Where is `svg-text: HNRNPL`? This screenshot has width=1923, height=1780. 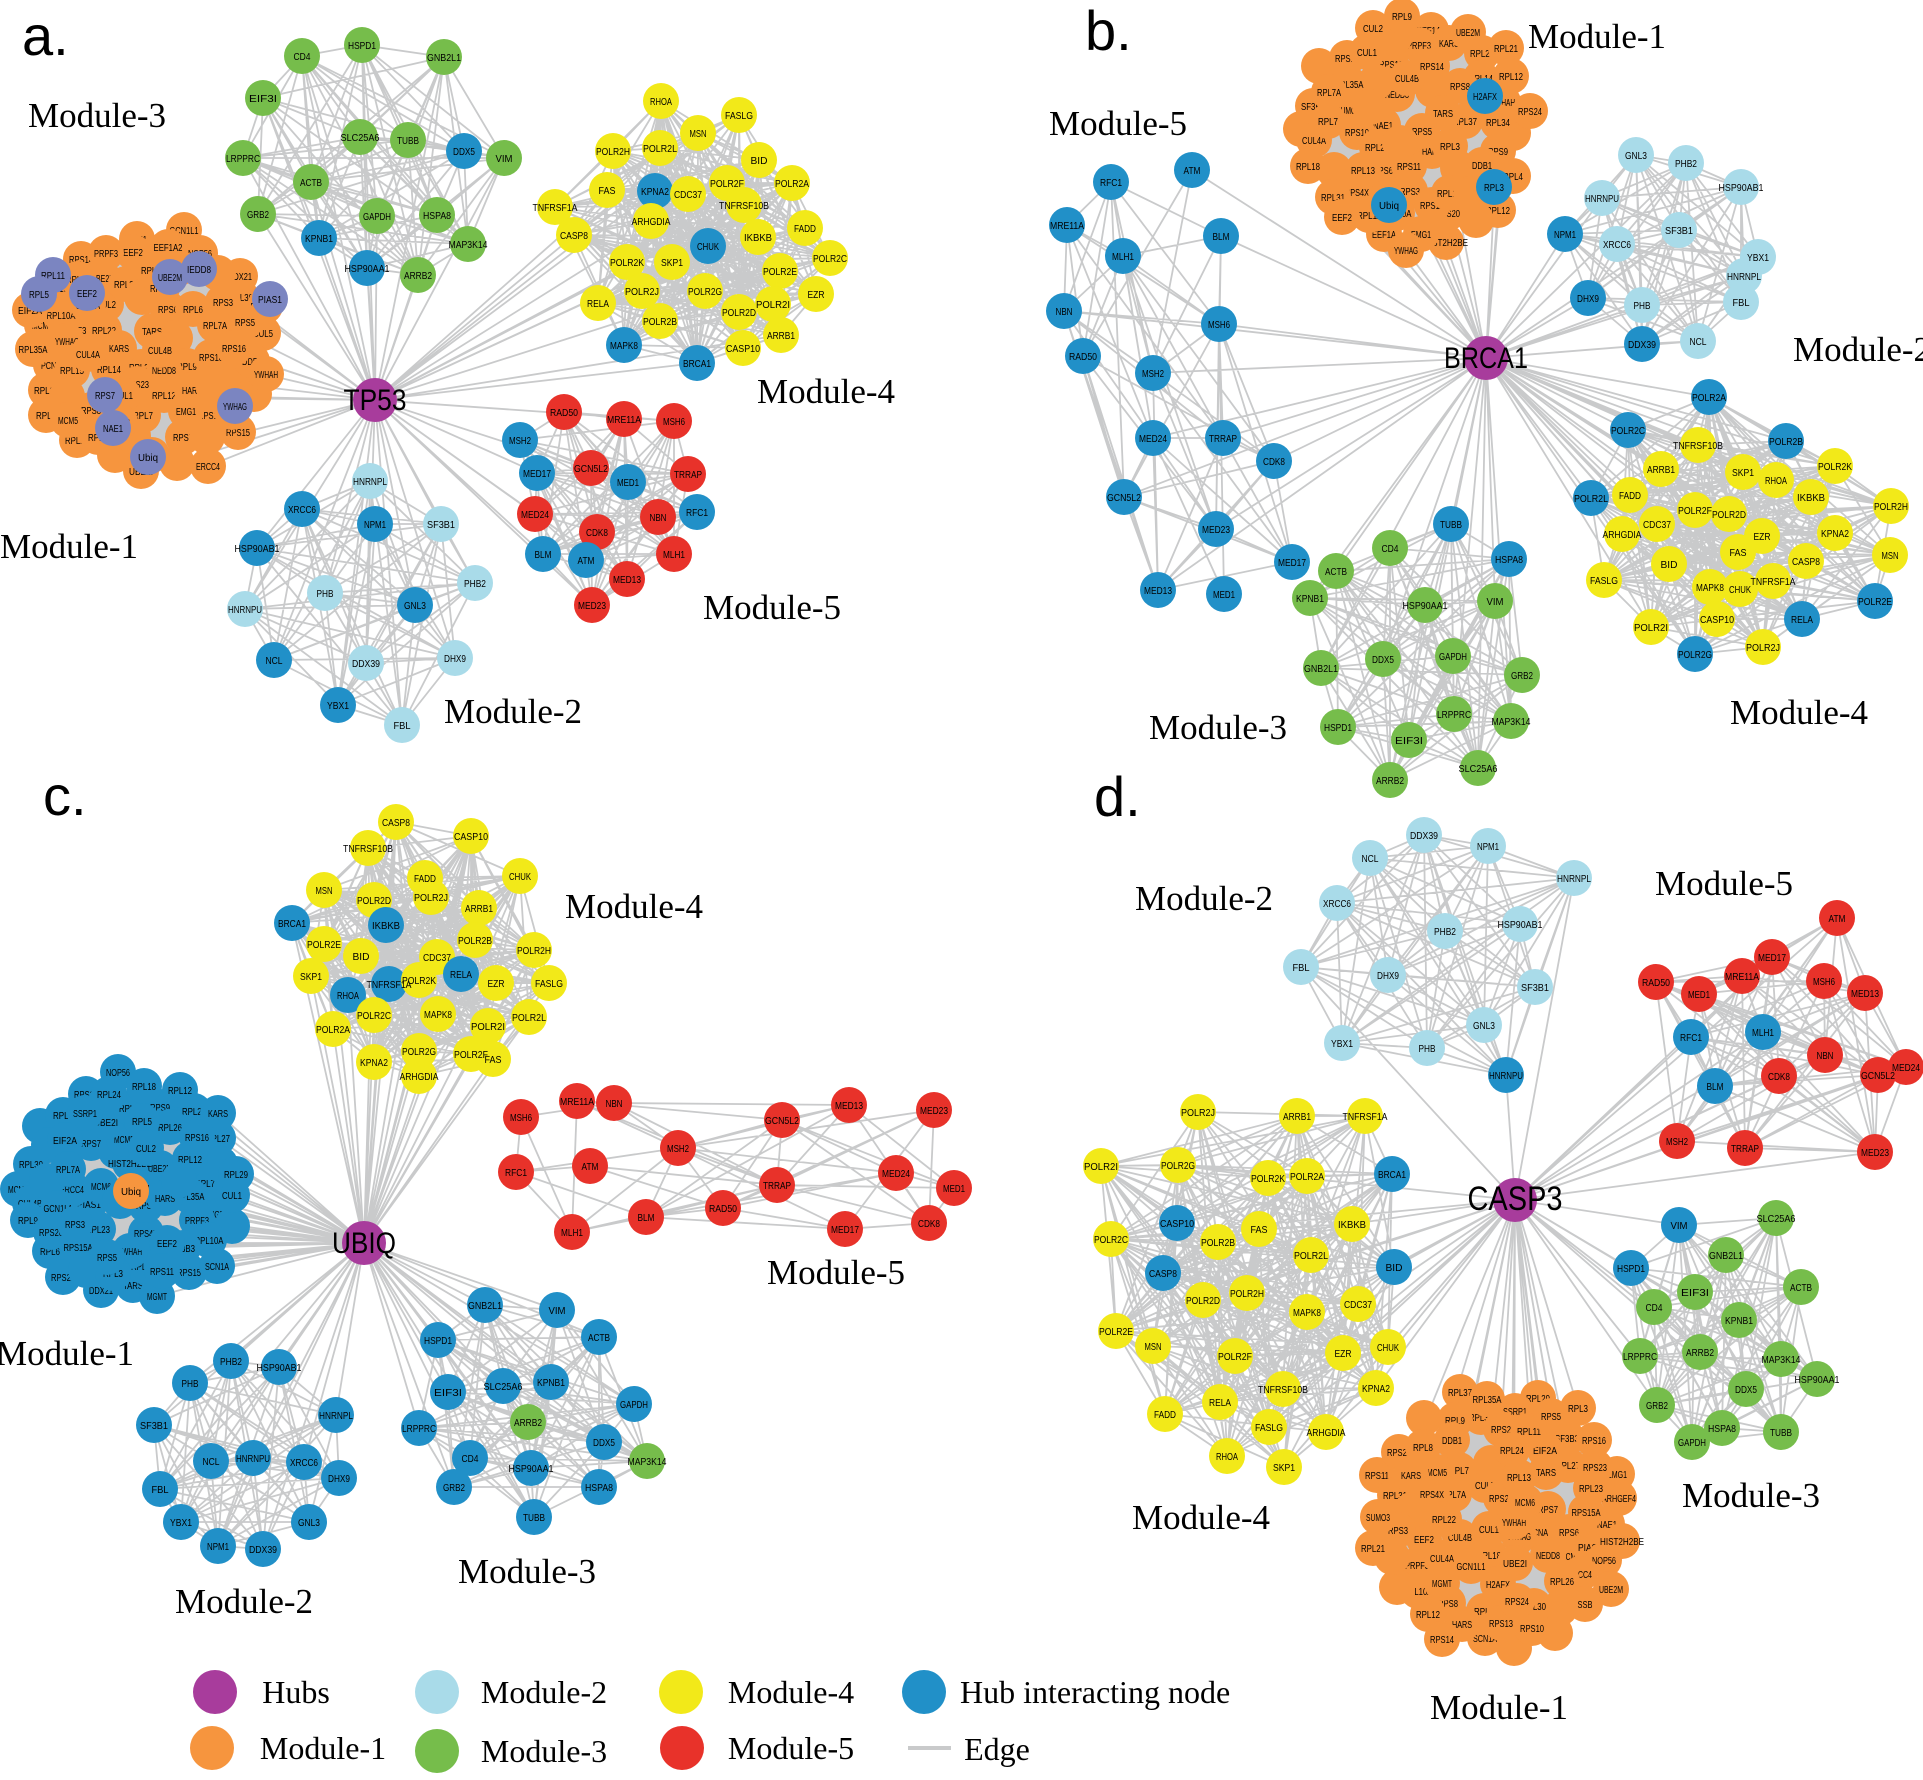 svg-text: HNRNPL is located at coordinates (1574, 879).